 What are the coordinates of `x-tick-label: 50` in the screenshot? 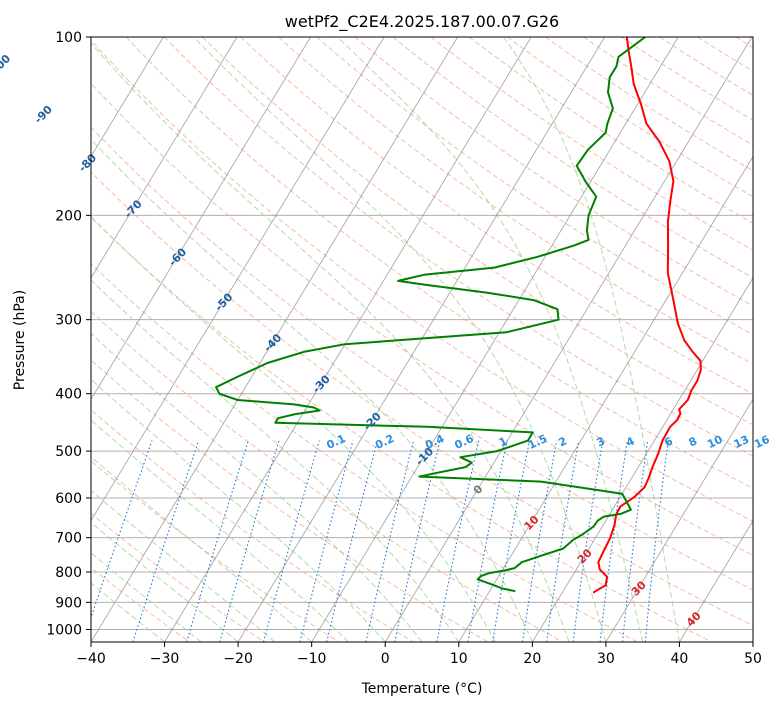 It's located at (753, 659).